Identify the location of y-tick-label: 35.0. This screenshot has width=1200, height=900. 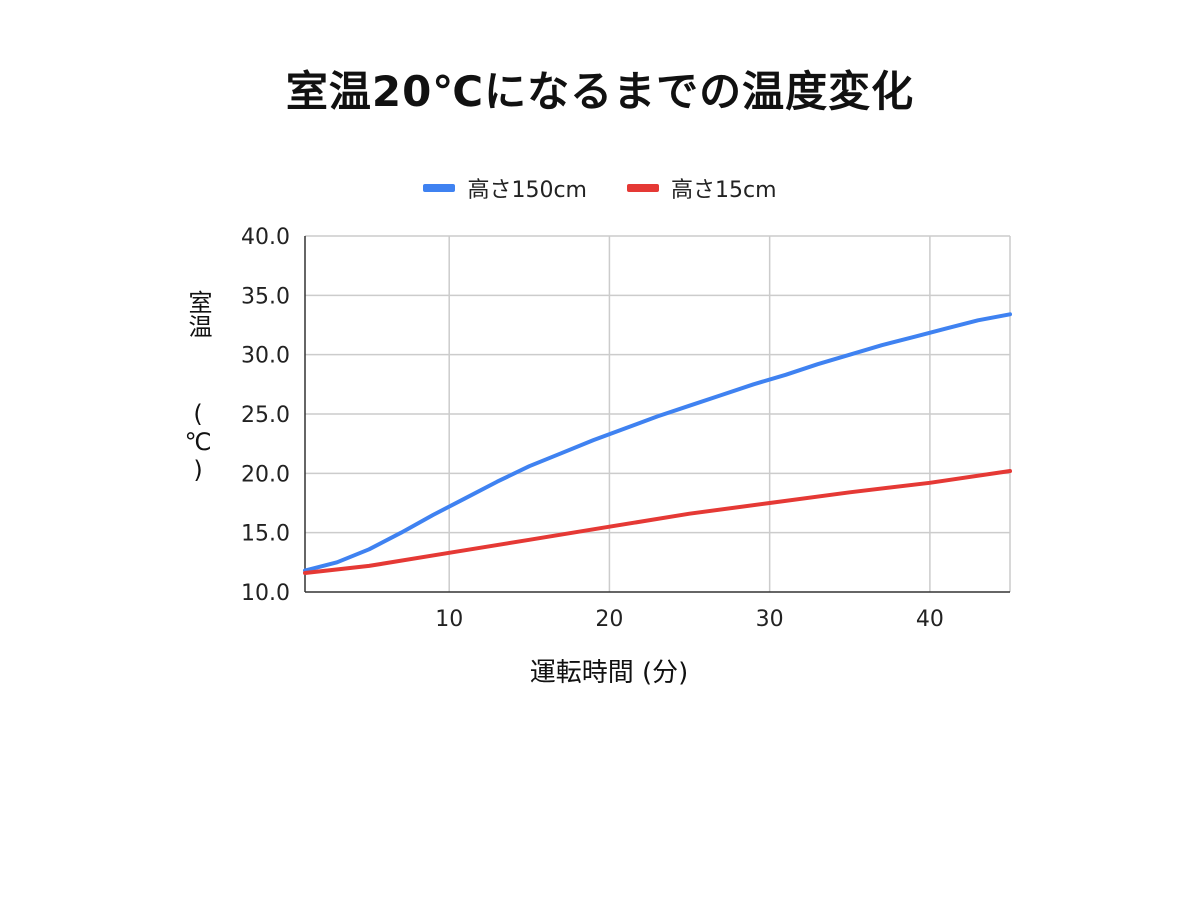
(265, 296).